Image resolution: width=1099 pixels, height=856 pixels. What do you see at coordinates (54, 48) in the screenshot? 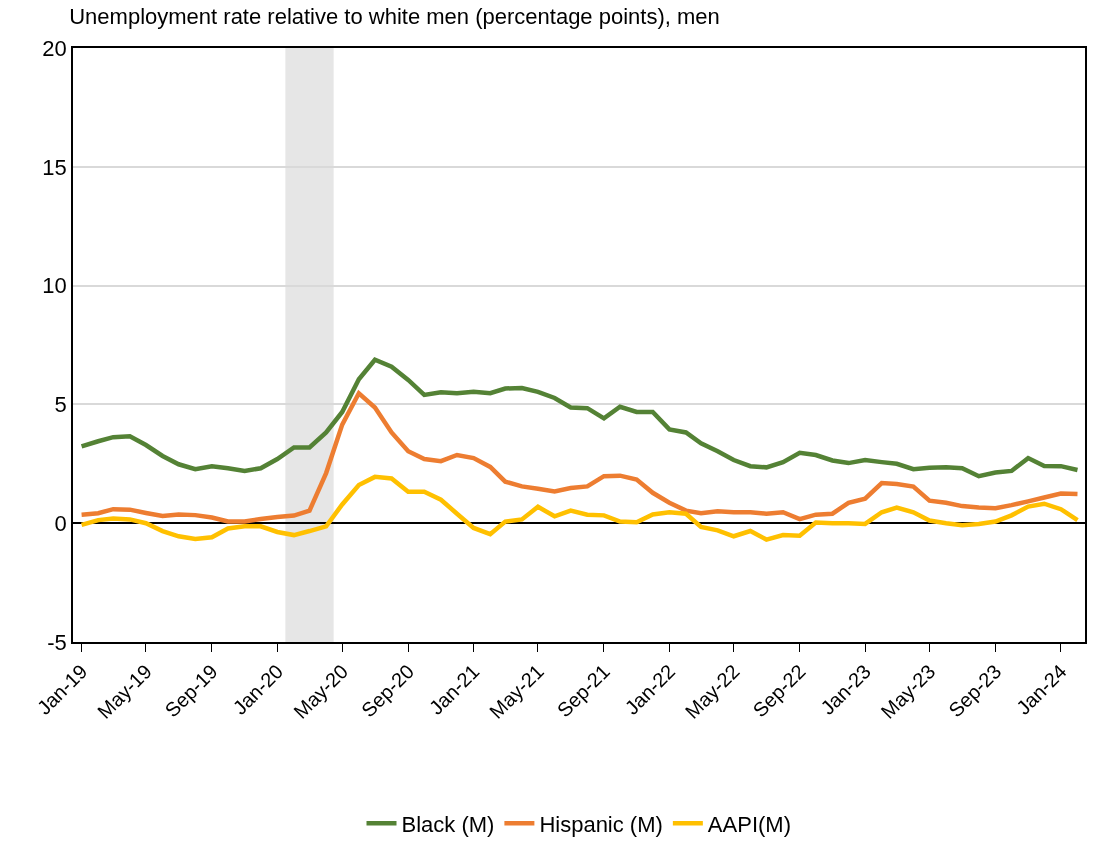
I see `y-tick-label: 20` at bounding box center [54, 48].